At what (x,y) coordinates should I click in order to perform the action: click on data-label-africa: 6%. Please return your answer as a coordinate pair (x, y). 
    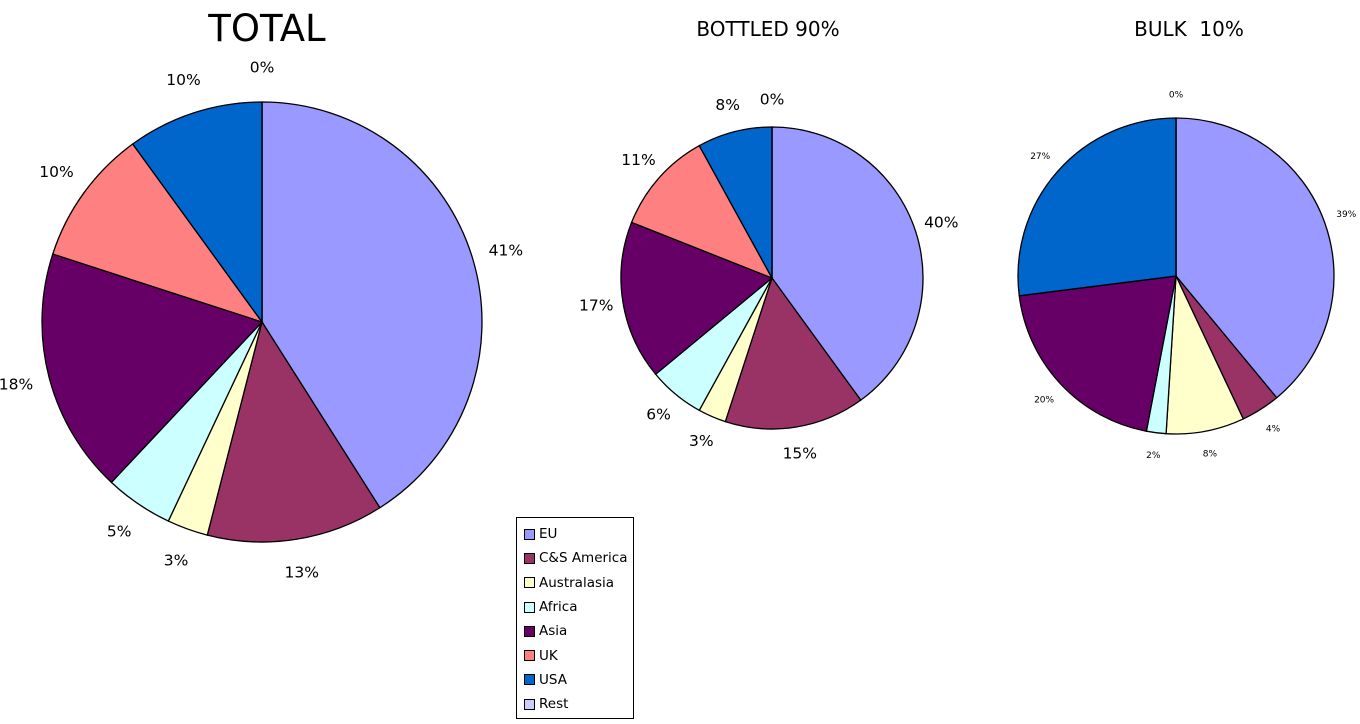
    Looking at the image, I should click on (658, 415).